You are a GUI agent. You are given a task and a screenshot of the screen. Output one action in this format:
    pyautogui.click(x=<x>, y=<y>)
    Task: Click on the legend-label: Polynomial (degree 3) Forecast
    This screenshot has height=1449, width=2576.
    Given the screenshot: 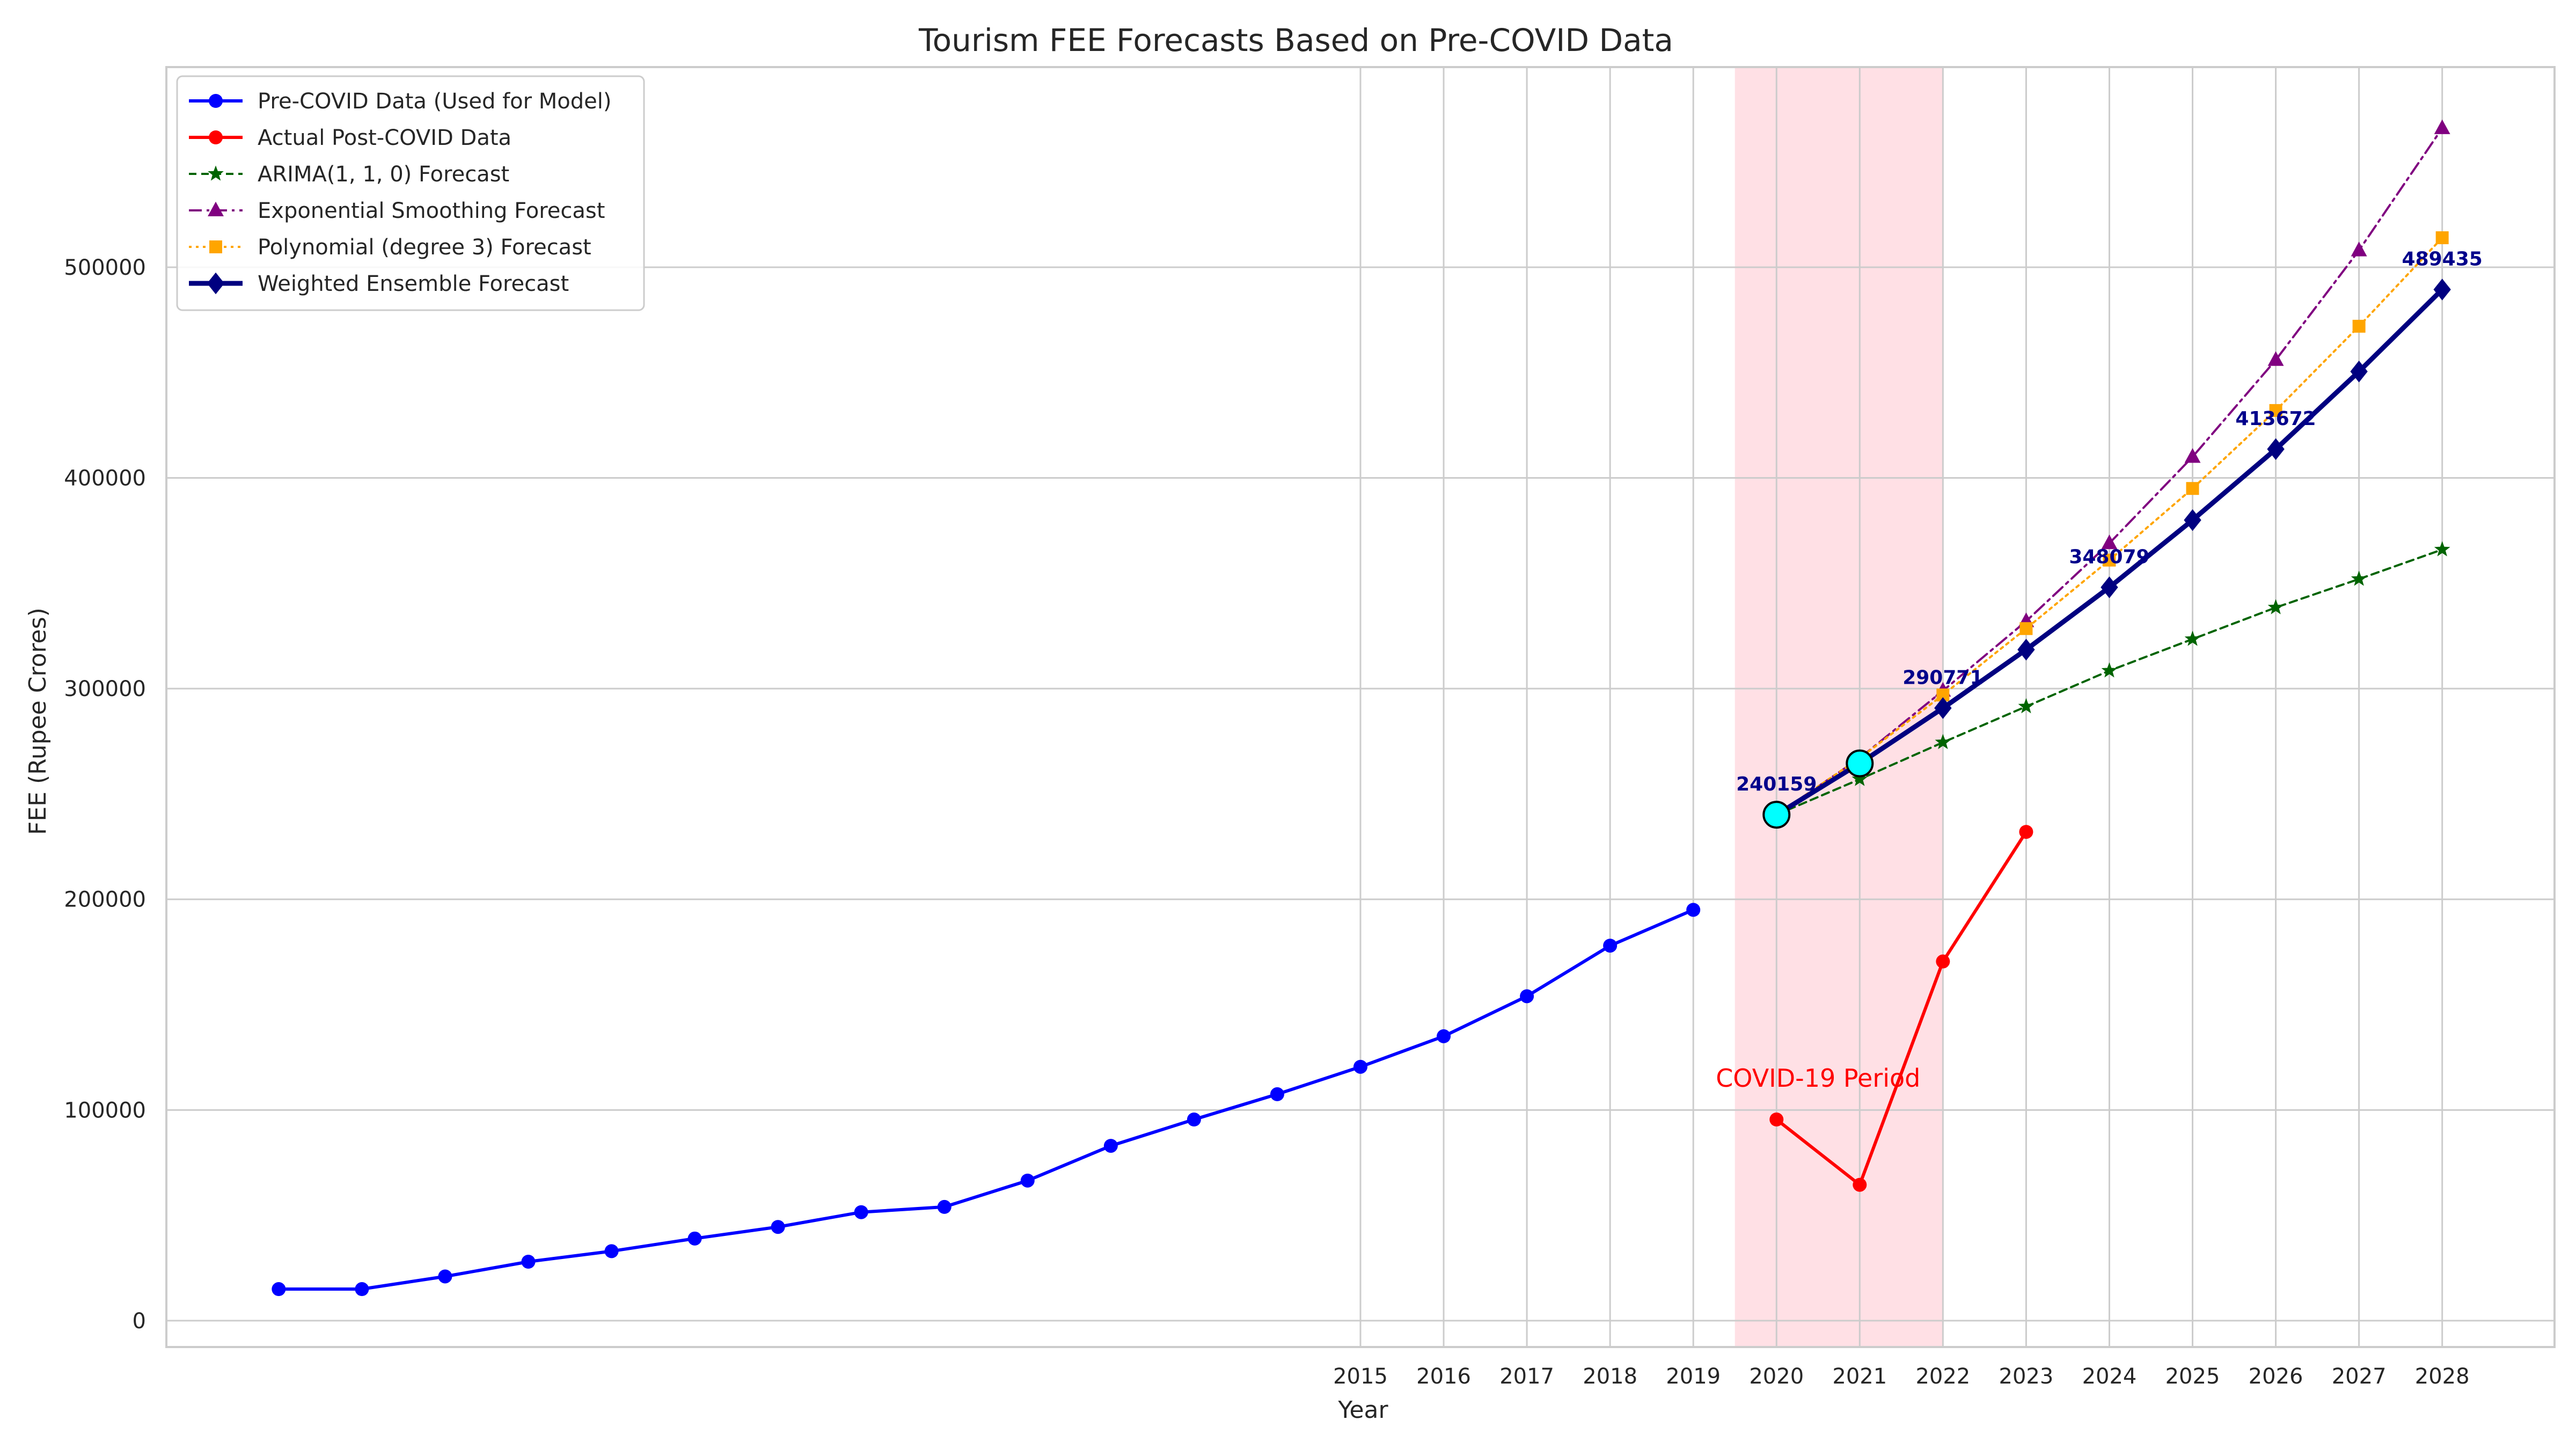 What is the action you would take?
    pyautogui.click(x=424, y=247)
    